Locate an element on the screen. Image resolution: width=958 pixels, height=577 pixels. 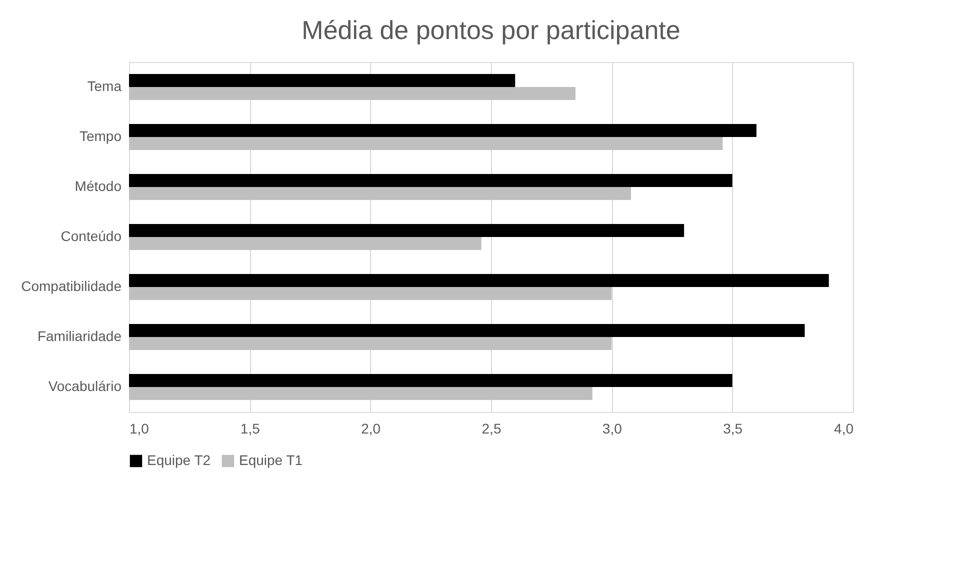
x-tick-label: 4,0 is located at coordinates (844, 428).